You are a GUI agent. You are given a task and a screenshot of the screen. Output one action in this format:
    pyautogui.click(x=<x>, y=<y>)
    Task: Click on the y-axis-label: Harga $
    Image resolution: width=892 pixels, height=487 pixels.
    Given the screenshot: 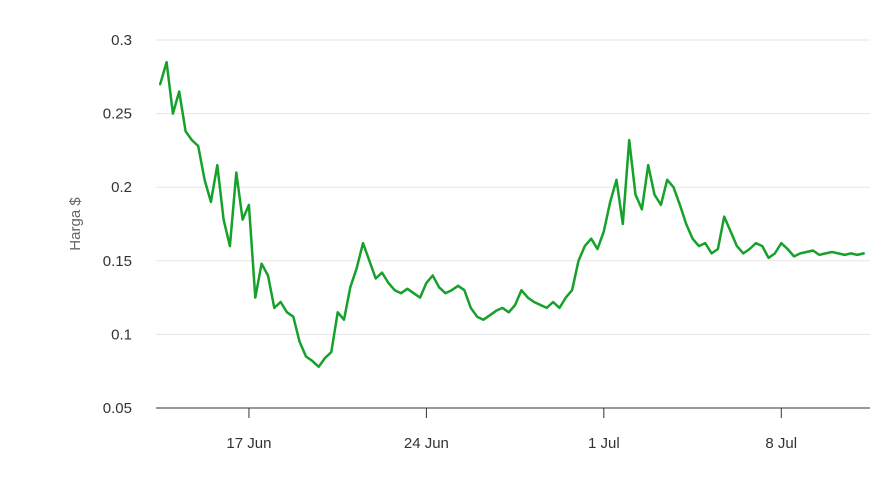 What is the action you would take?
    pyautogui.click(x=75, y=224)
    